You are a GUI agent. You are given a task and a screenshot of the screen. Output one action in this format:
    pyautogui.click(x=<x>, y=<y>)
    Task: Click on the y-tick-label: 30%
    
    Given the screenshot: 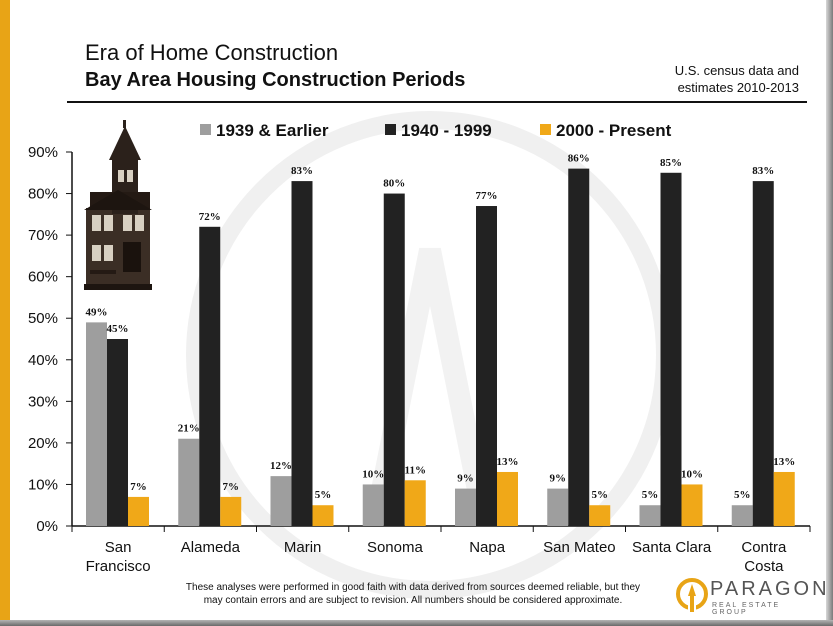 What is the action you would take?
    pyautogui.click(x=43, y=401)
    